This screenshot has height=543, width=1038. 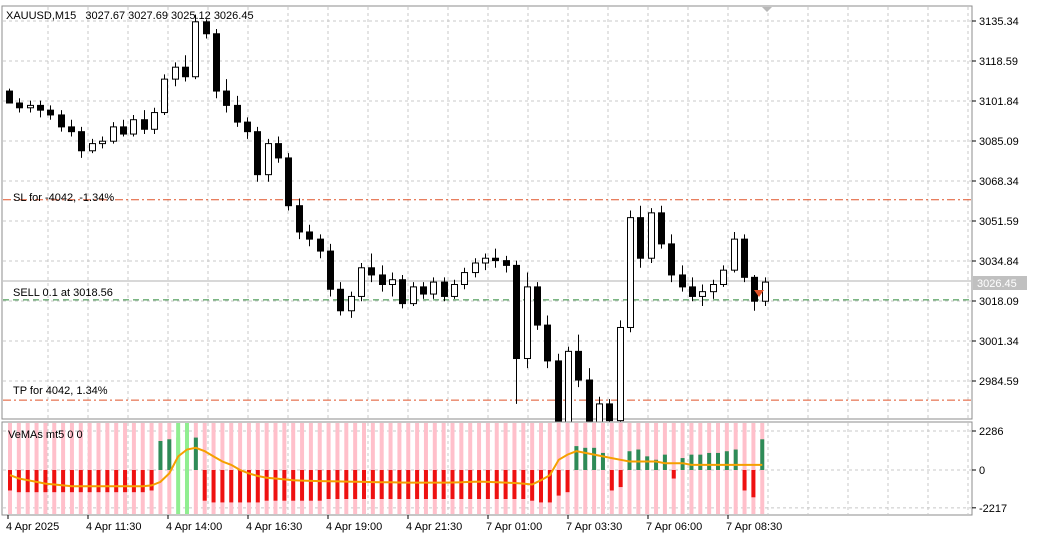 I want to click on time-tick-label: 7 Apr 06:00, so click(x=674, y=527).